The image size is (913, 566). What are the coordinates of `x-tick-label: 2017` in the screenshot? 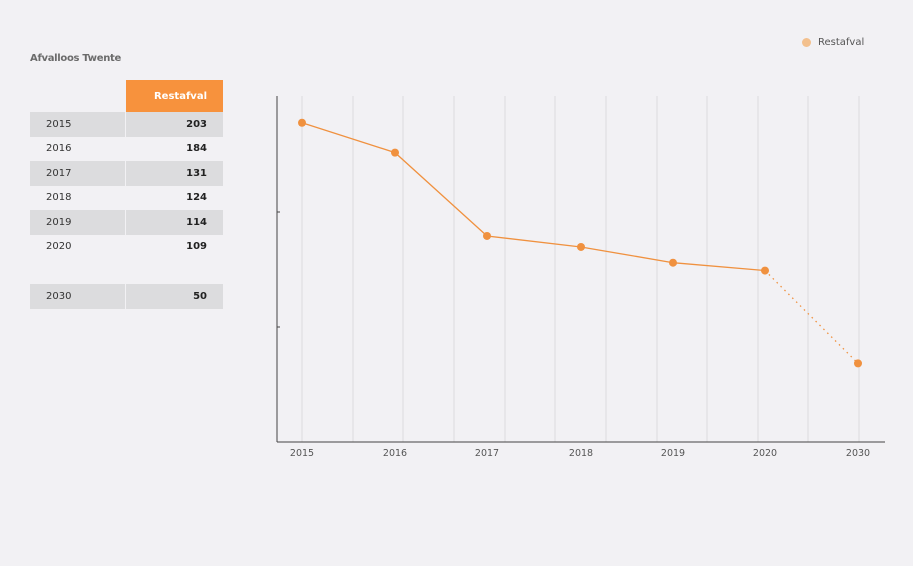 It's located at (487, 453).